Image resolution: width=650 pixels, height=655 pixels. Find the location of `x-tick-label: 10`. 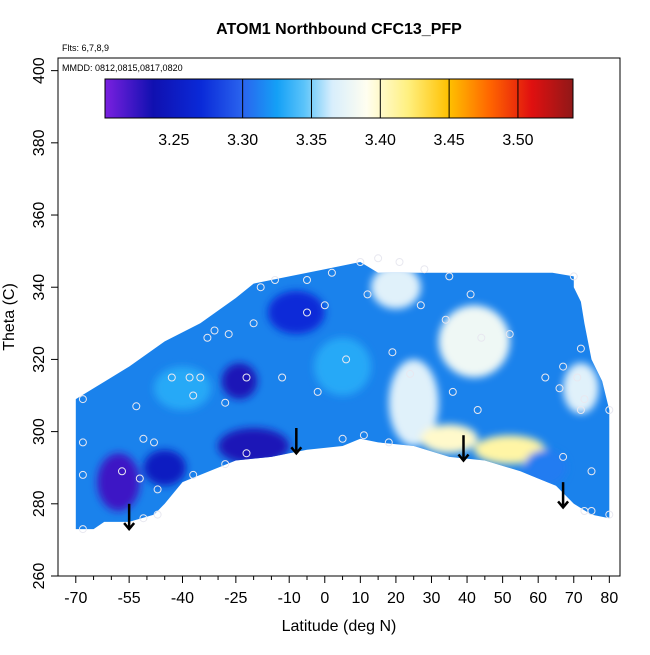

x-tick-label: 10 is located at coordinates (360, 598).